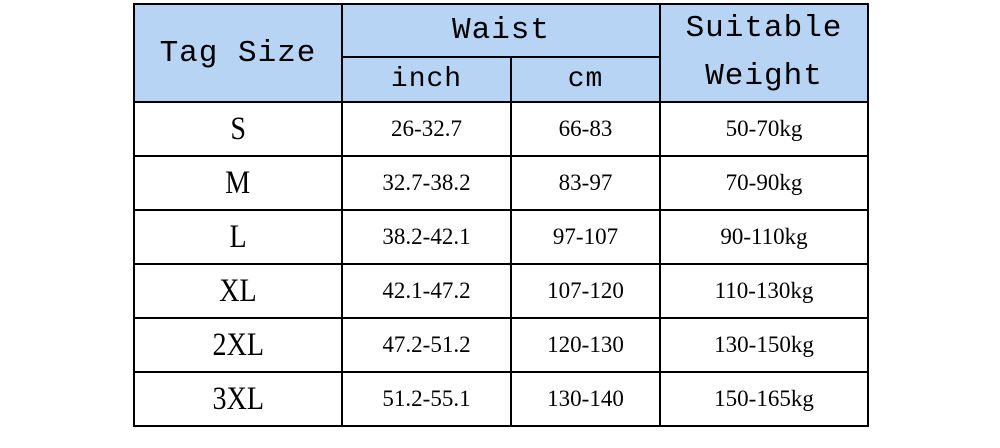 The width and height of the screenshot is (1000, 448). I want to click on value-cell: 66-83, so click(585, 129).